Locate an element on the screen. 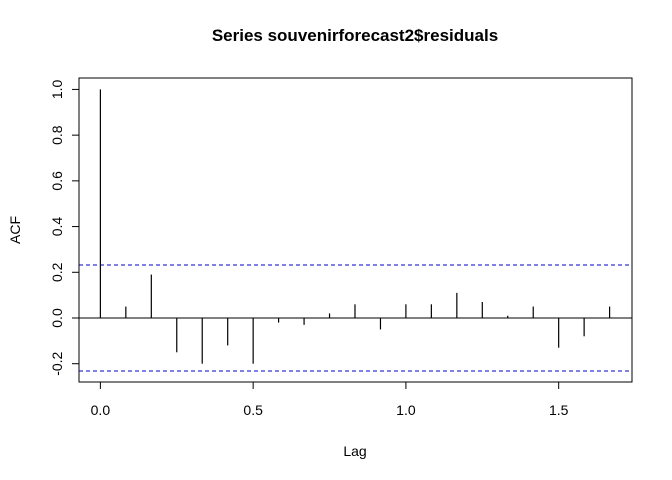  x-tick-label: 0.0 is located at coordinates (101, 410).